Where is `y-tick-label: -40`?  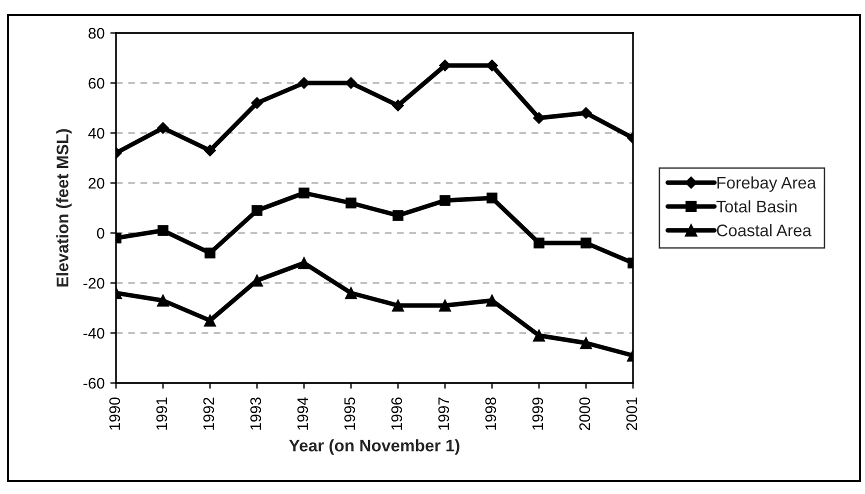 y-tick-label: -40 is located at coordinates (93, 333).